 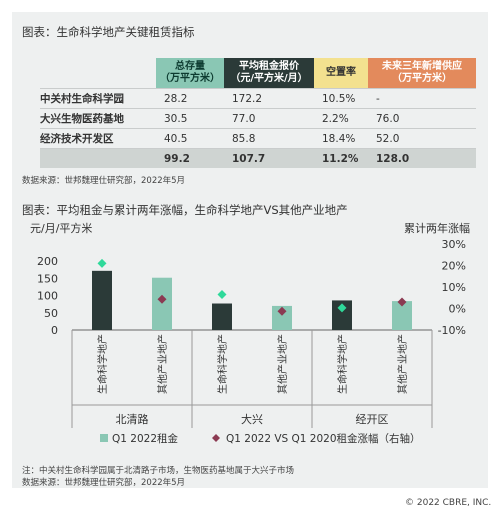 What do you see at coordinates (388, 118) in the screenshot?
I see `cell-supply: 76.0` at bounding box center [388, 118].